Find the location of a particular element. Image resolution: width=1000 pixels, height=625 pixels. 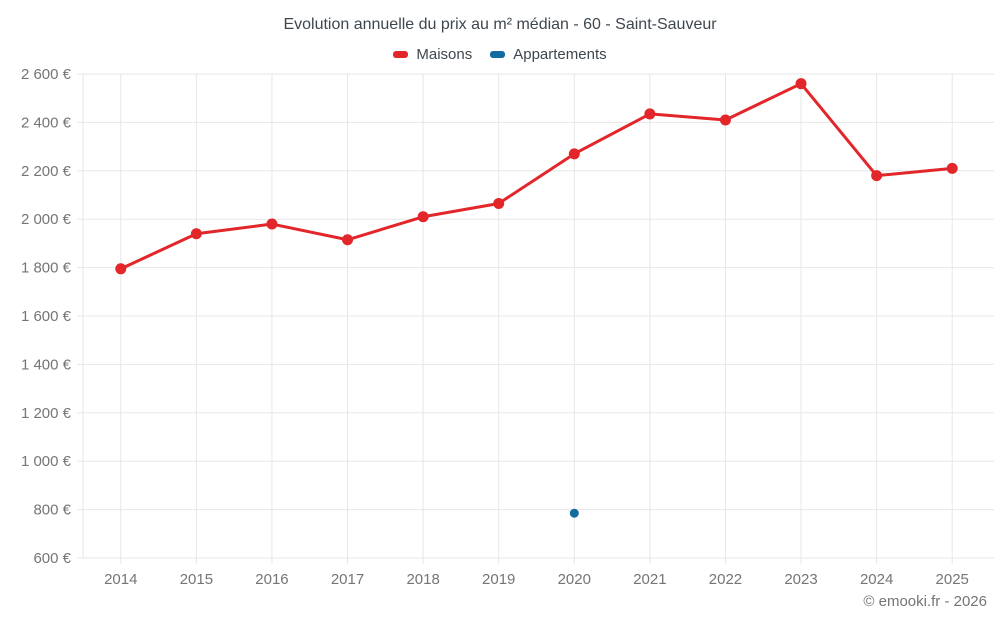

data-point-maisons-2020 is located at coordinates (574, 154).